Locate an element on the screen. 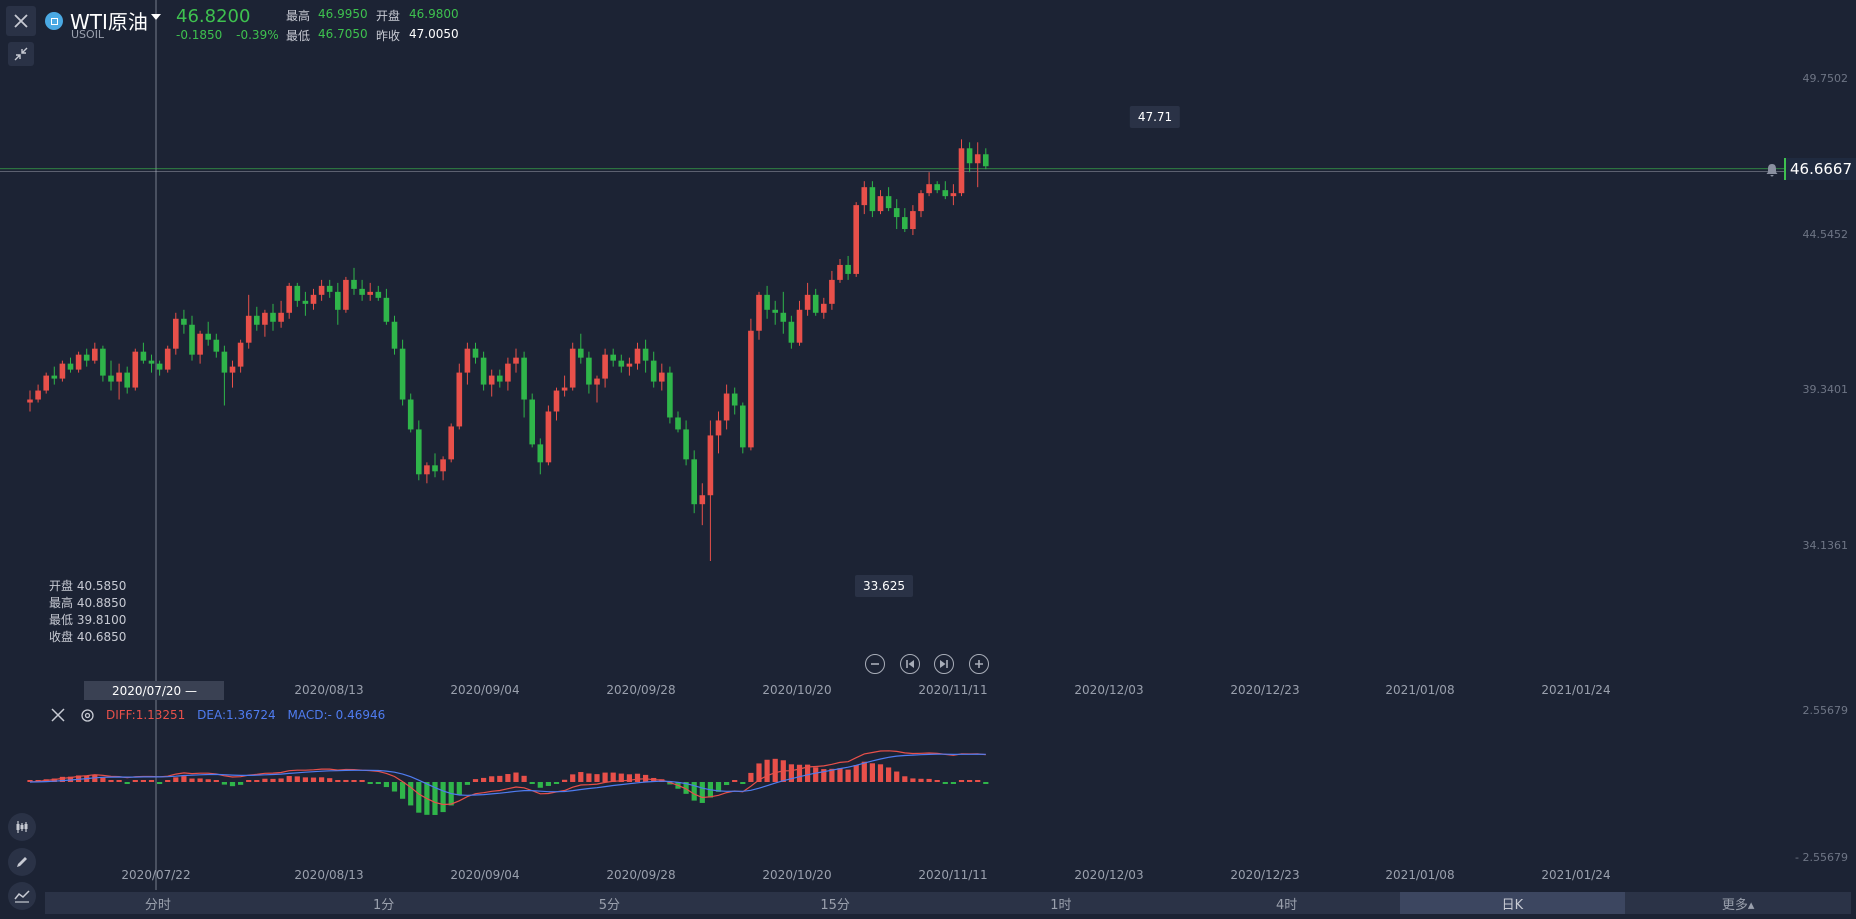 This screenshot has width=1856, height=919. indicator-tool-button is located at coordinates (22, 827).